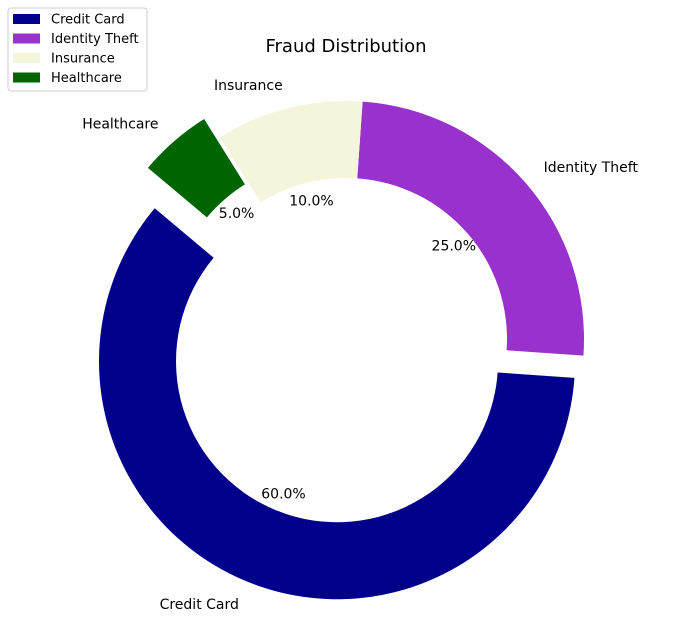 The height and width of the screenshot is (640, 674). I want to click on slice-label-healthcare: Healthcare, so click(120, 124).